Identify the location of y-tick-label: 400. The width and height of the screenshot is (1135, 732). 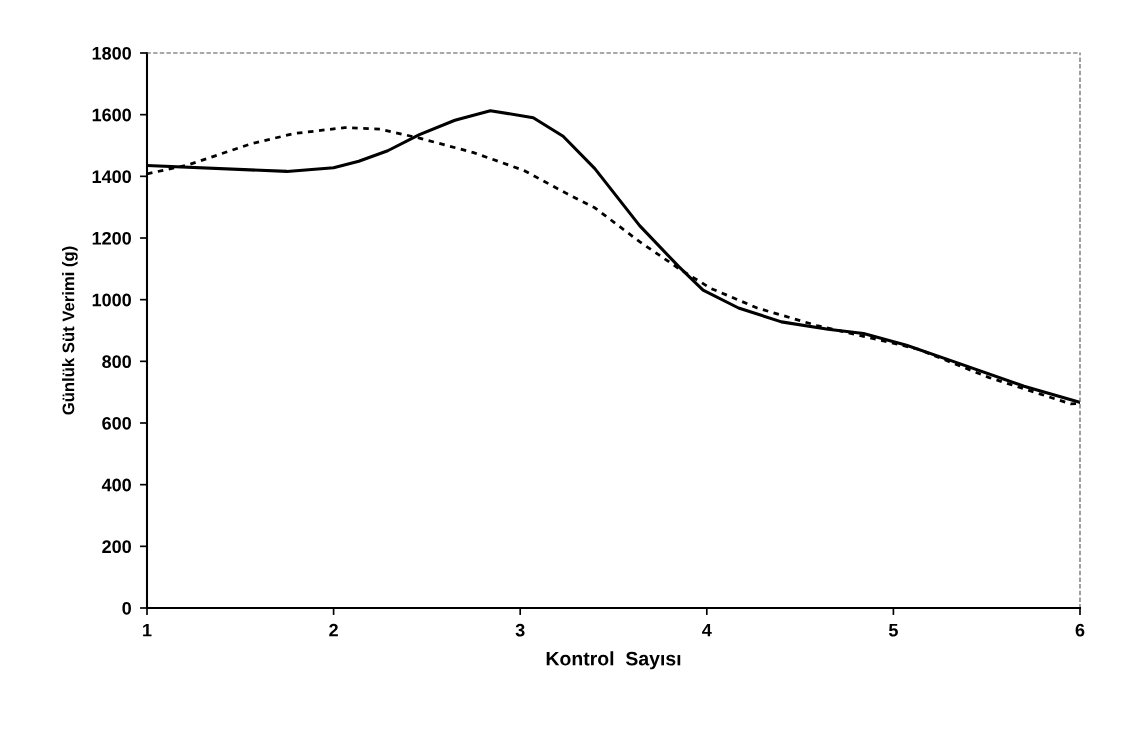
(116, 485).